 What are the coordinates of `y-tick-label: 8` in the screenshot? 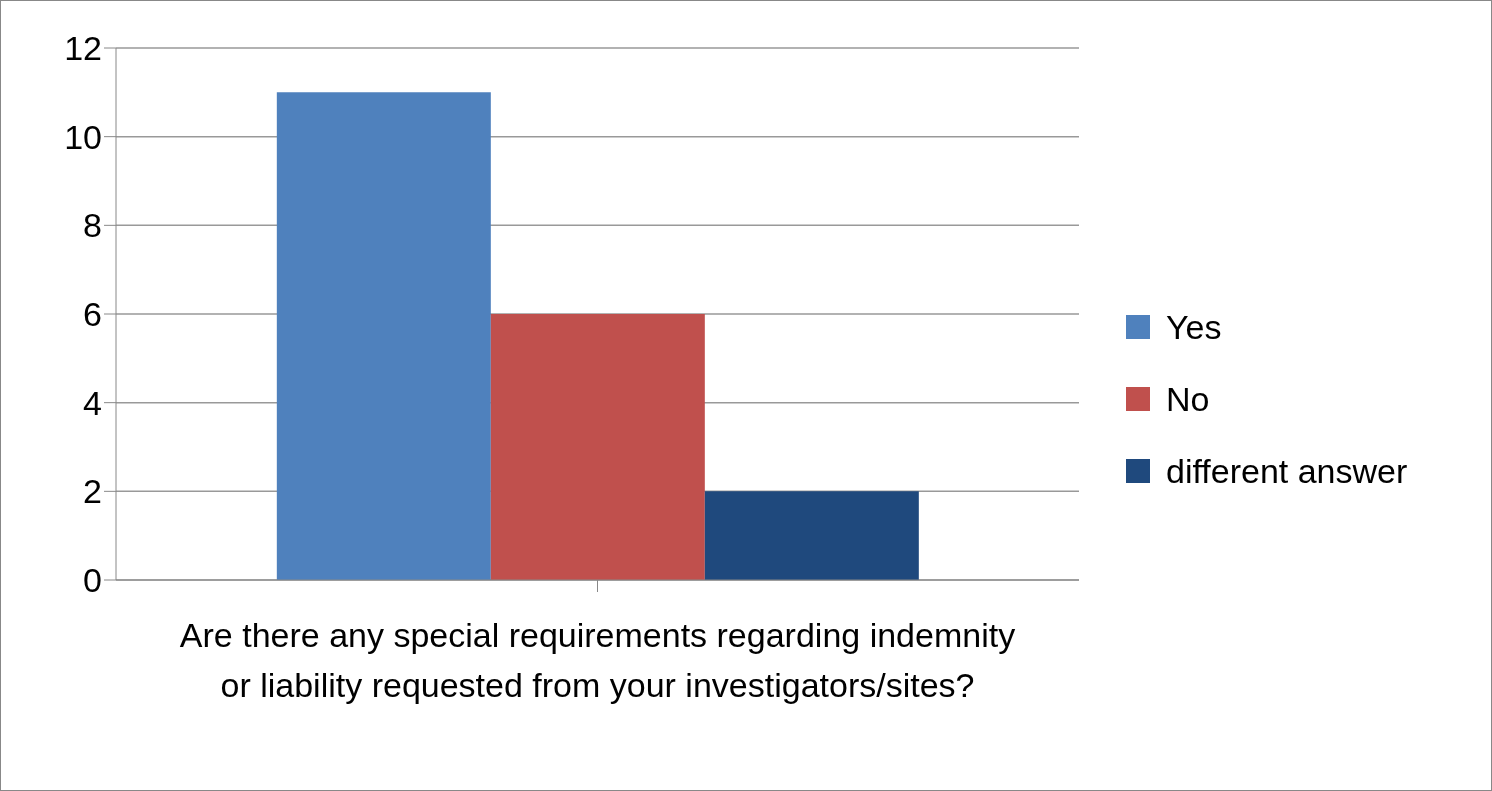 It's located at (92, 225).